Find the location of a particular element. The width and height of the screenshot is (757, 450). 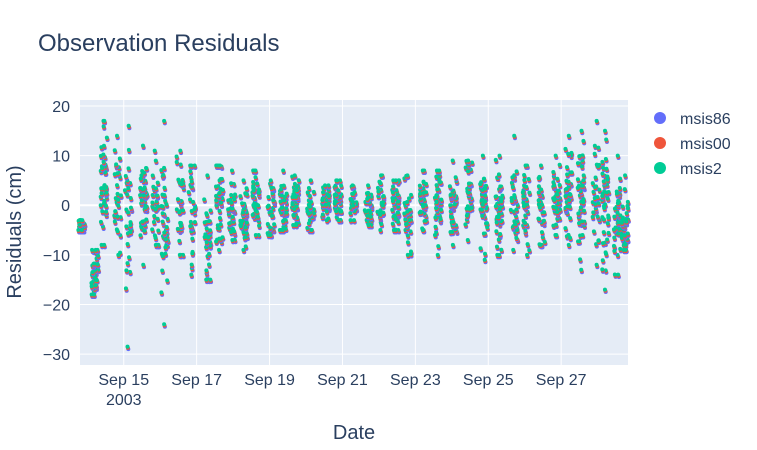

legend-item-msis86: msis86 is located at coordinates (692, 119).